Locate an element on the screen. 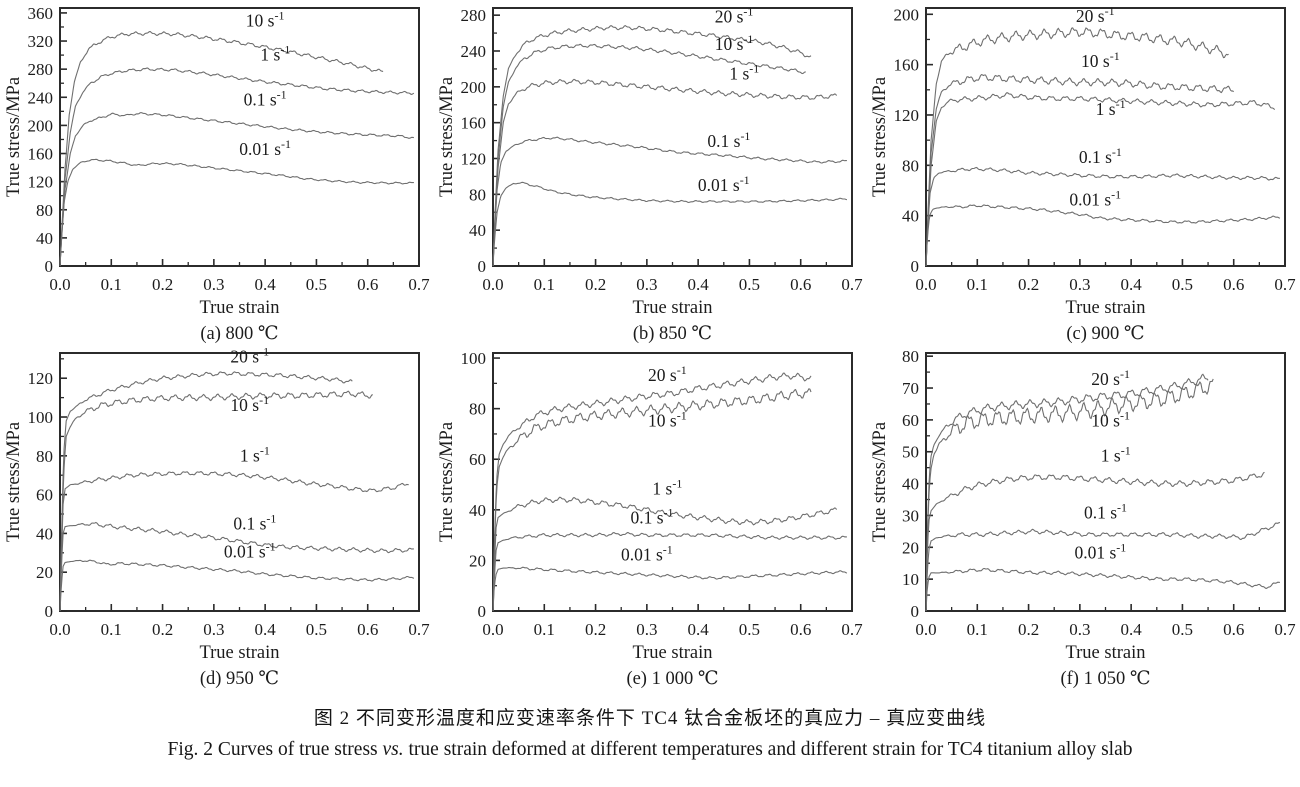 Image resolution: width=1300 pixels, height=787 pixels. y-tick-label: 10 is located at coordinates (910, 579).